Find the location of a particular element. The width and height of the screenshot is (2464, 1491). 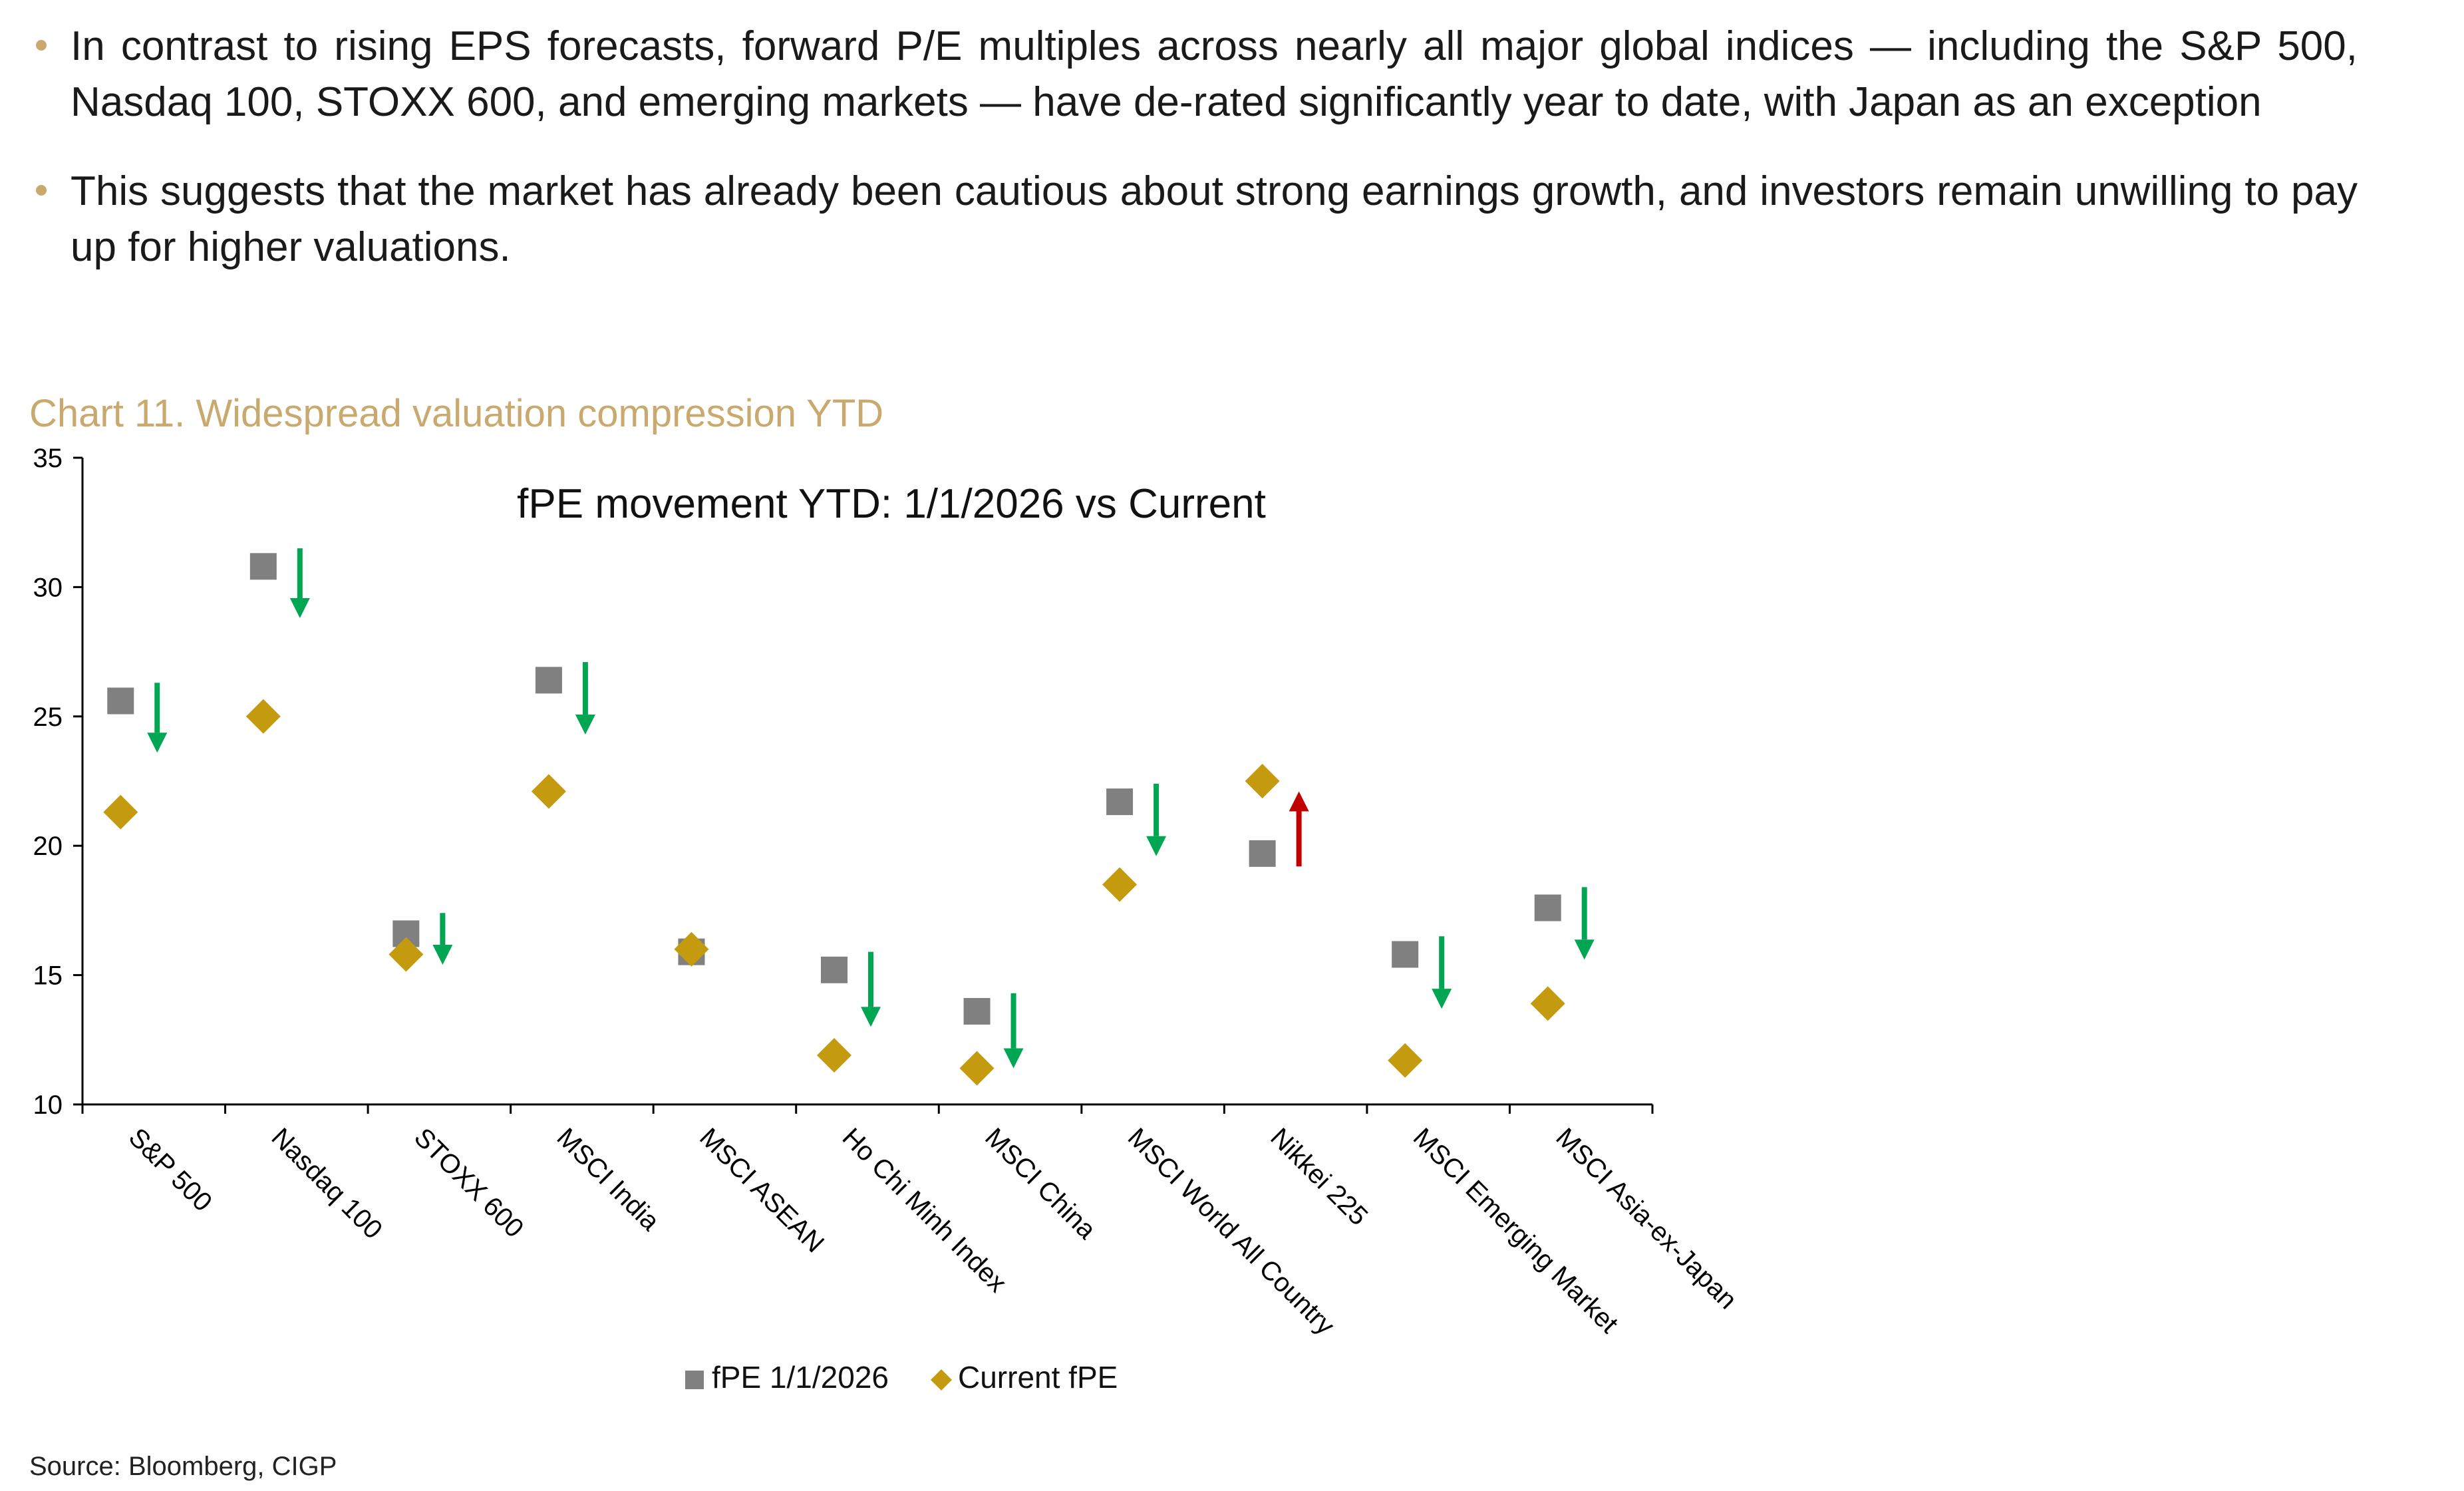

x-category-label: MSCI ASEAN is located at coordinates (762, 1190).